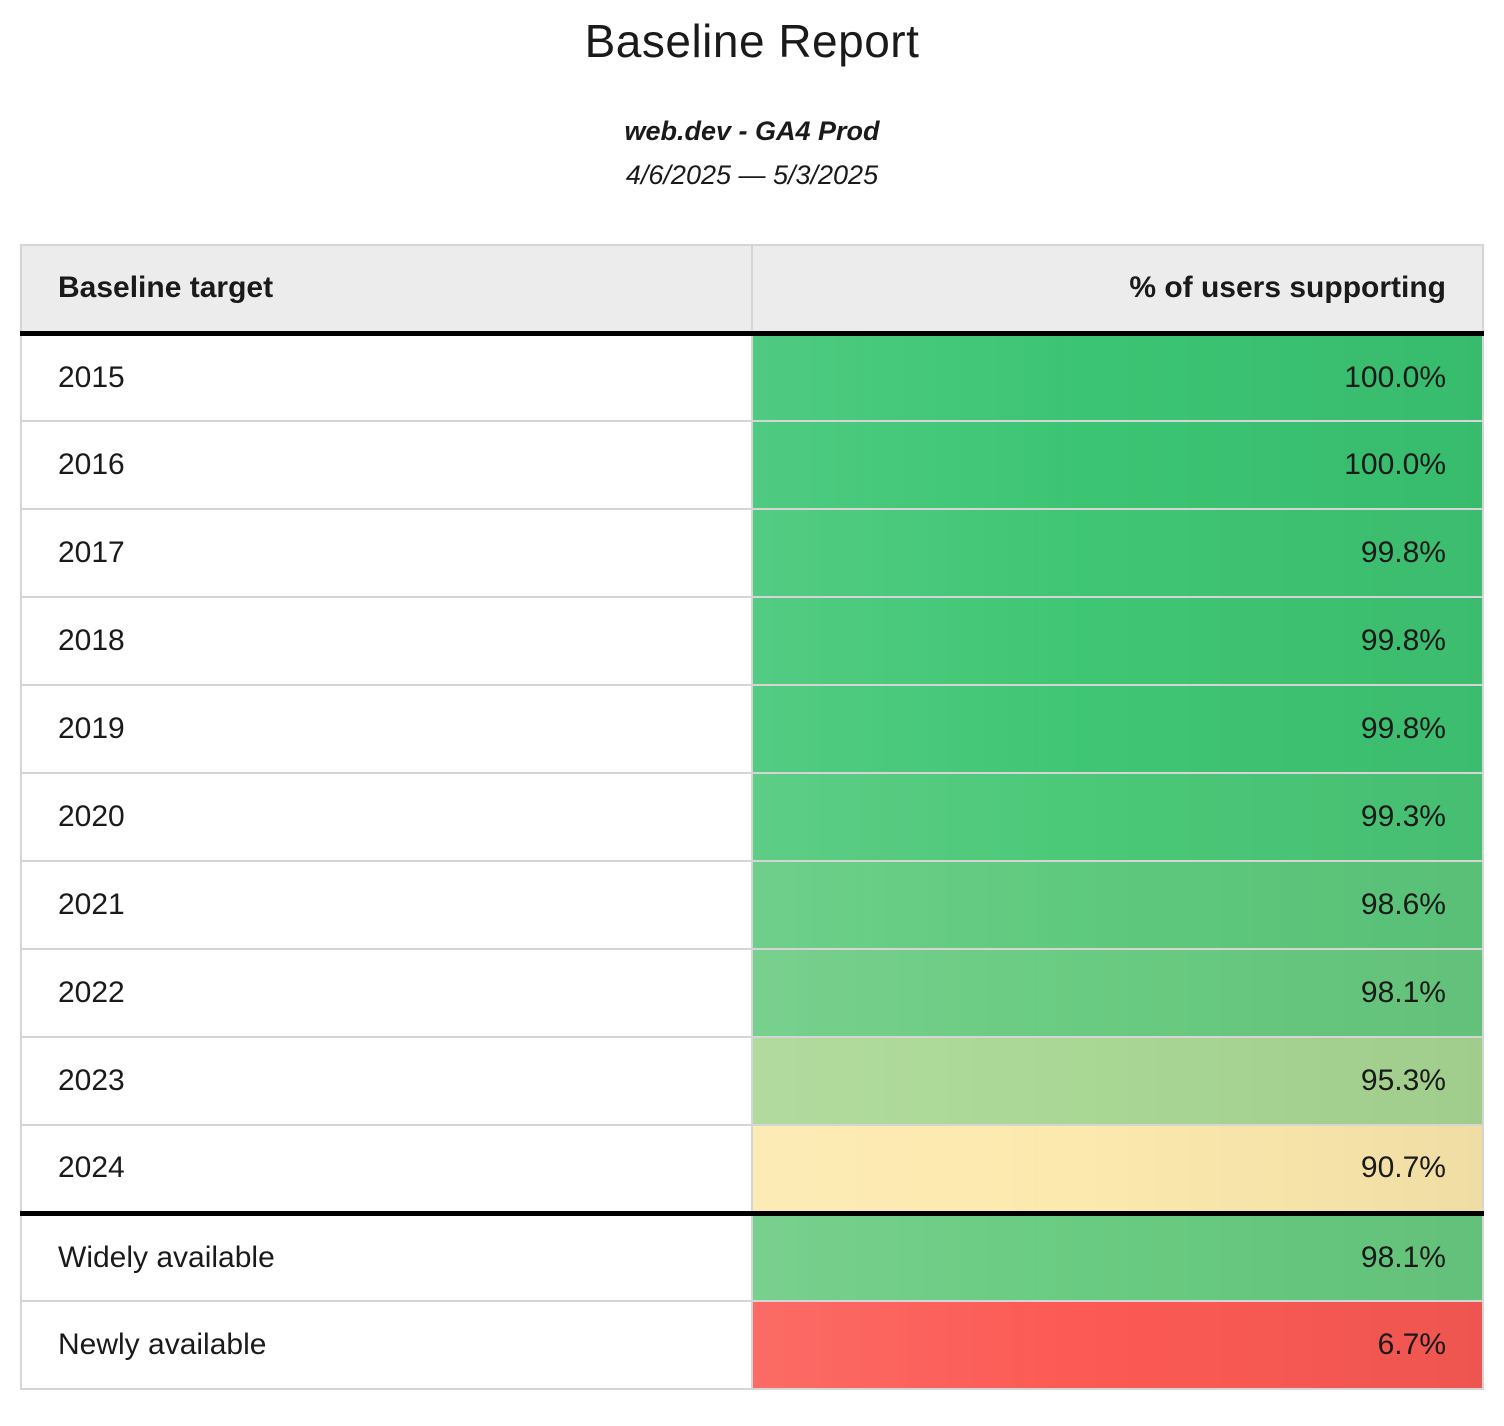  Describe the element at coordinates (386, 905) in the screenshot. I see `baseline-target-cell: 2021` at that location.